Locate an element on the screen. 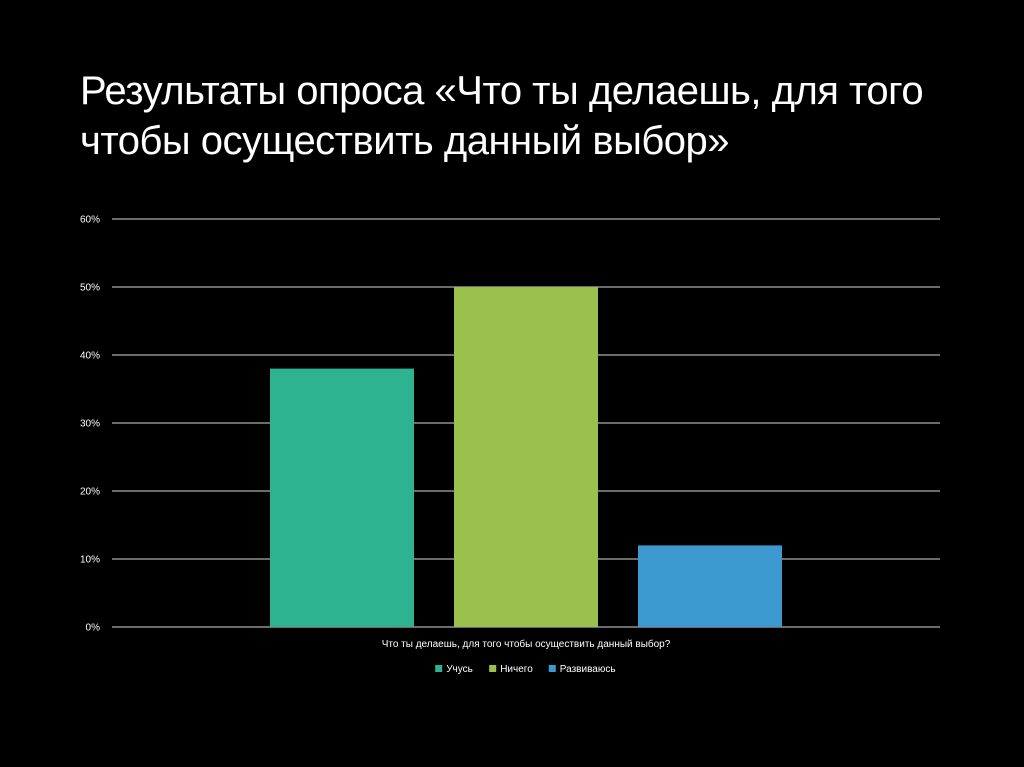 This screenshot has width=1024, height=767. y-tick-label: 10% is located at coordinates (90, 560).